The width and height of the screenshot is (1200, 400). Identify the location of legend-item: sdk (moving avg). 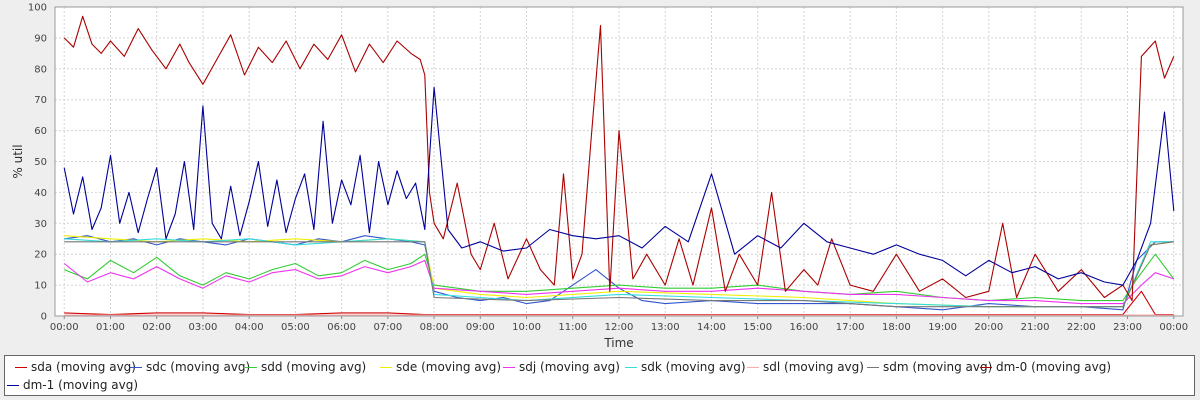
(685, 367).